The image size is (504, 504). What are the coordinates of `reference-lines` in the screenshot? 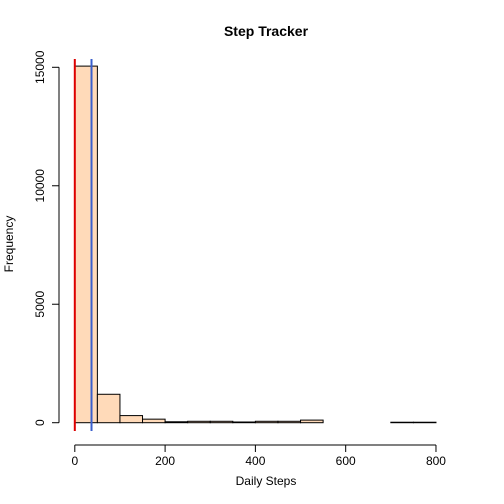 It's located at (83, 245).